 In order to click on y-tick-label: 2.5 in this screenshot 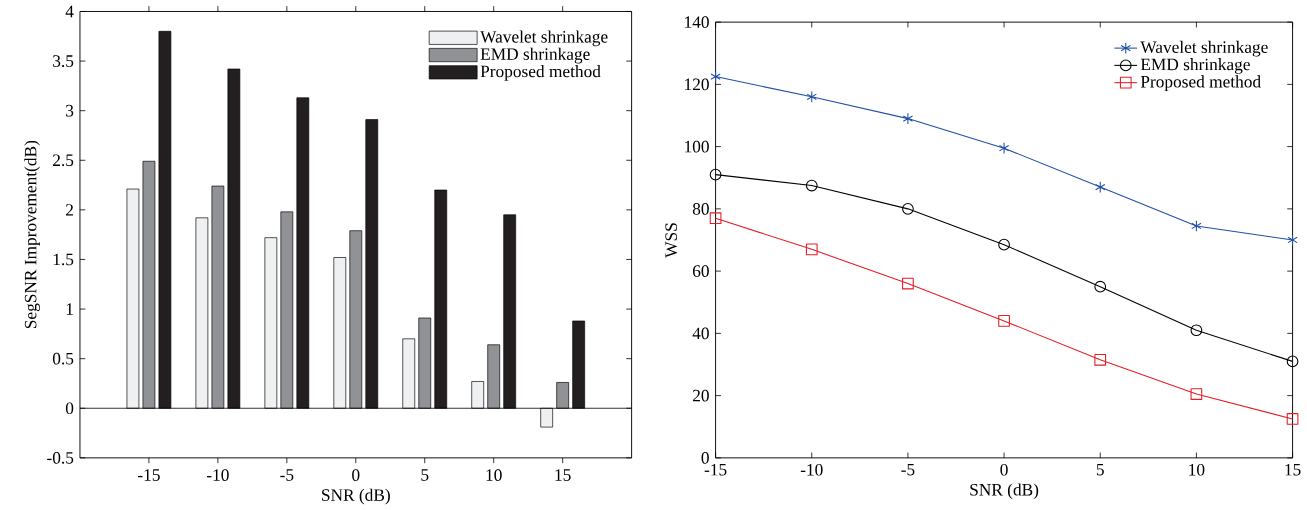, I will do `click(63, 160)`.